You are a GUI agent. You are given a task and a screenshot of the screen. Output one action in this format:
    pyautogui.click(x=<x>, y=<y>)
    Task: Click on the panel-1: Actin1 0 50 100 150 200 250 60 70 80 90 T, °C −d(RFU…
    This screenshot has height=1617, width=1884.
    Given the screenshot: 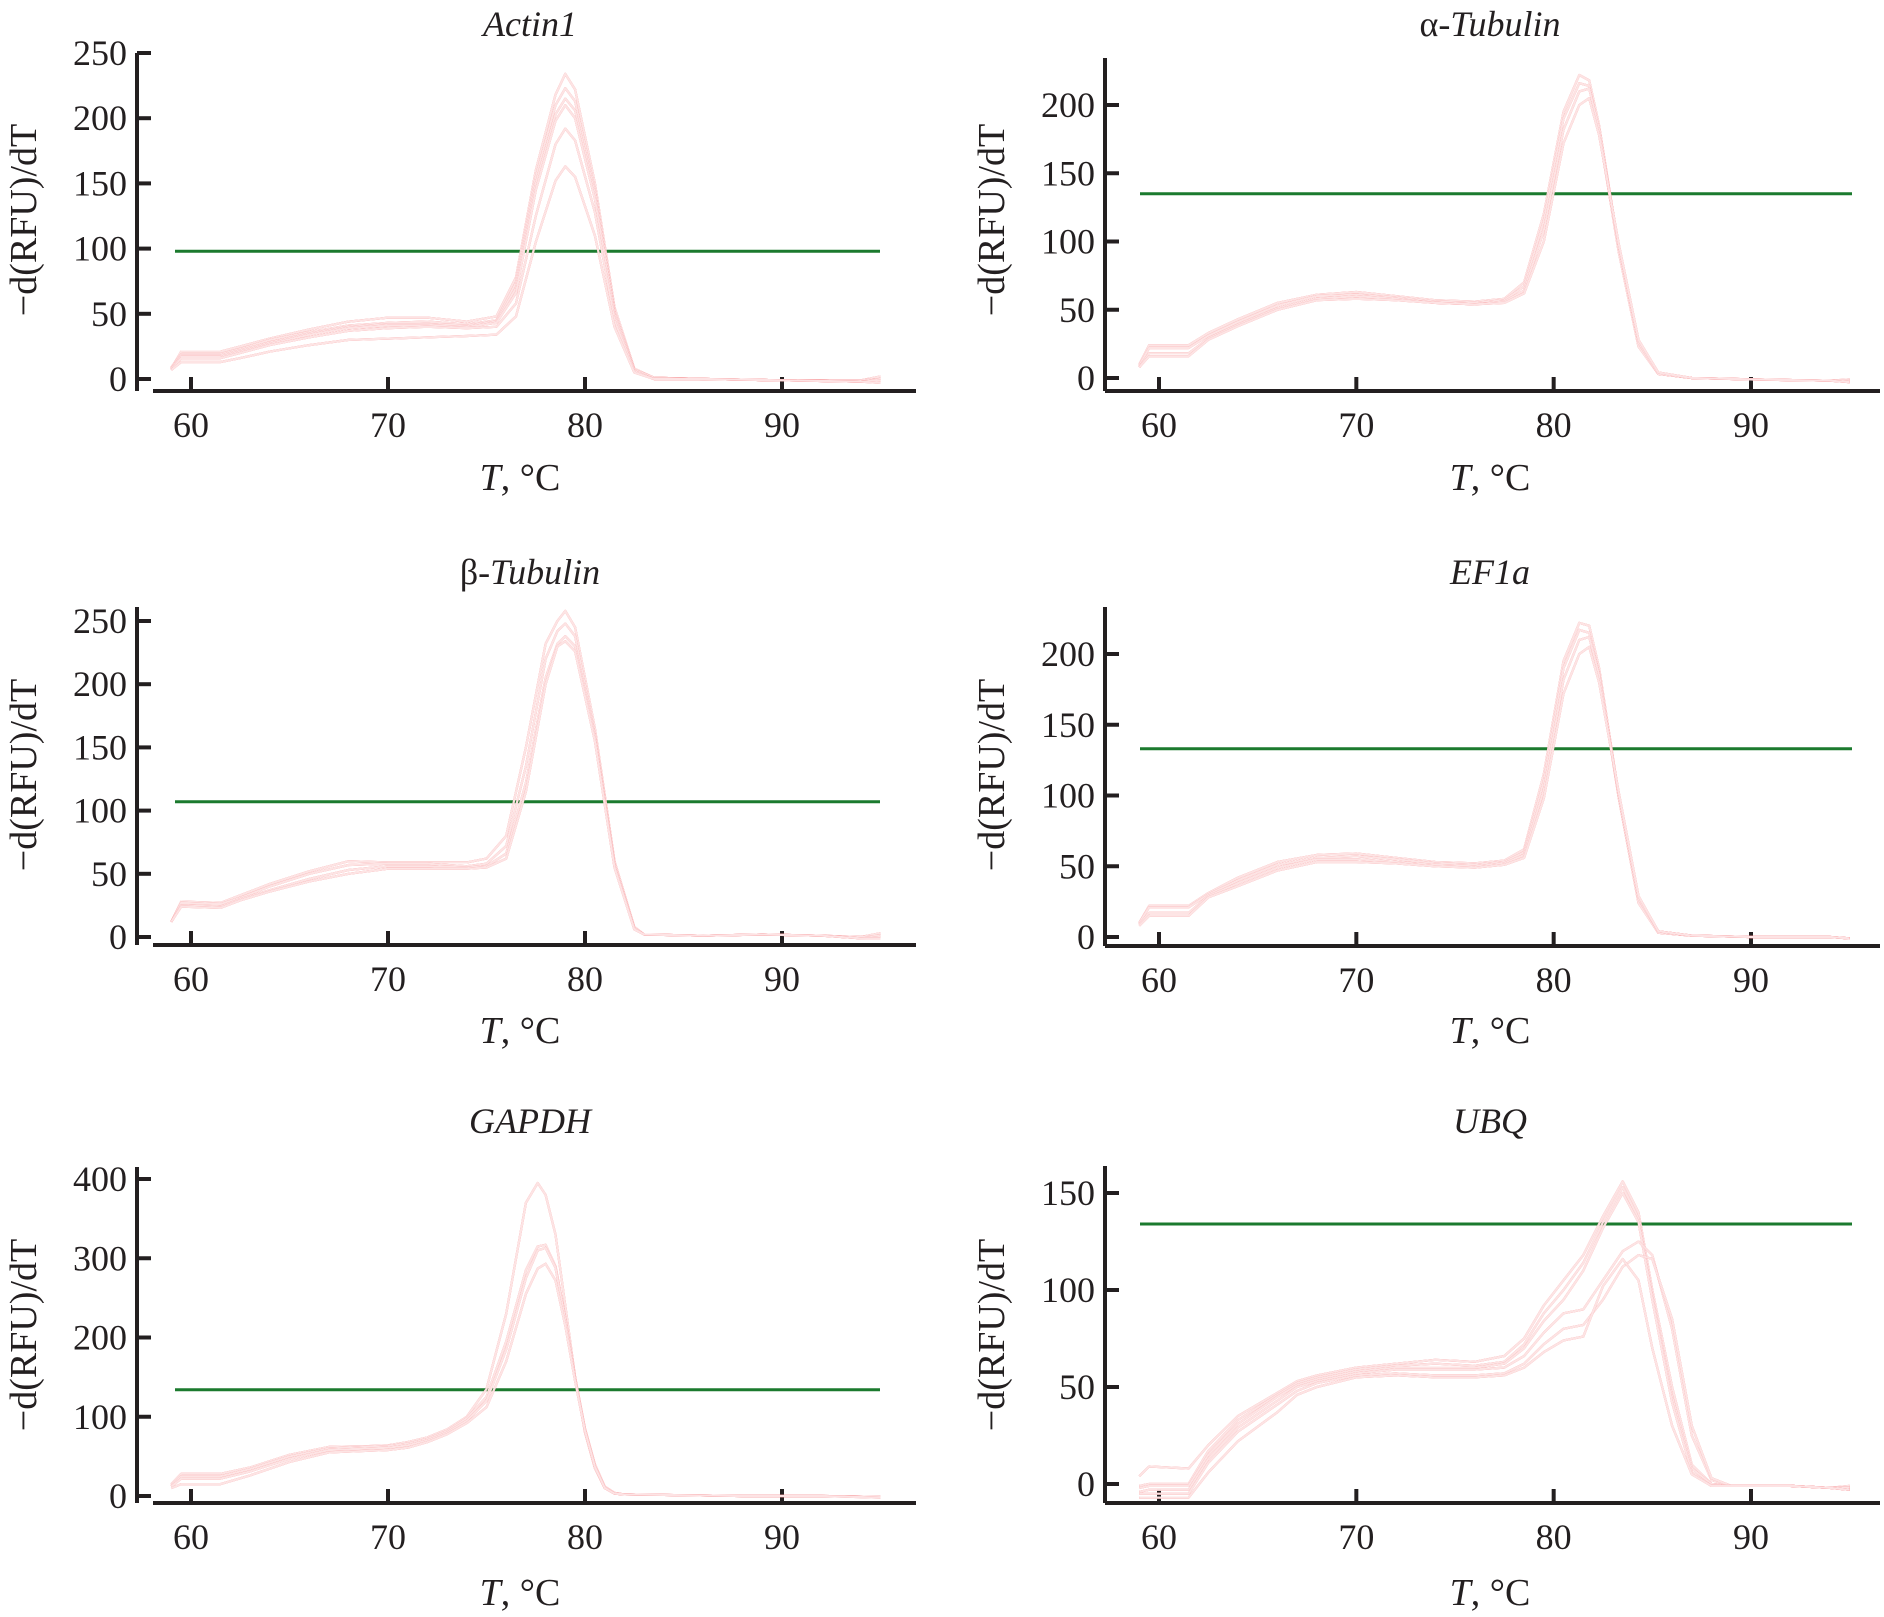 What is the action you would take?
    pyautogui.click(x=459, y=251)
    